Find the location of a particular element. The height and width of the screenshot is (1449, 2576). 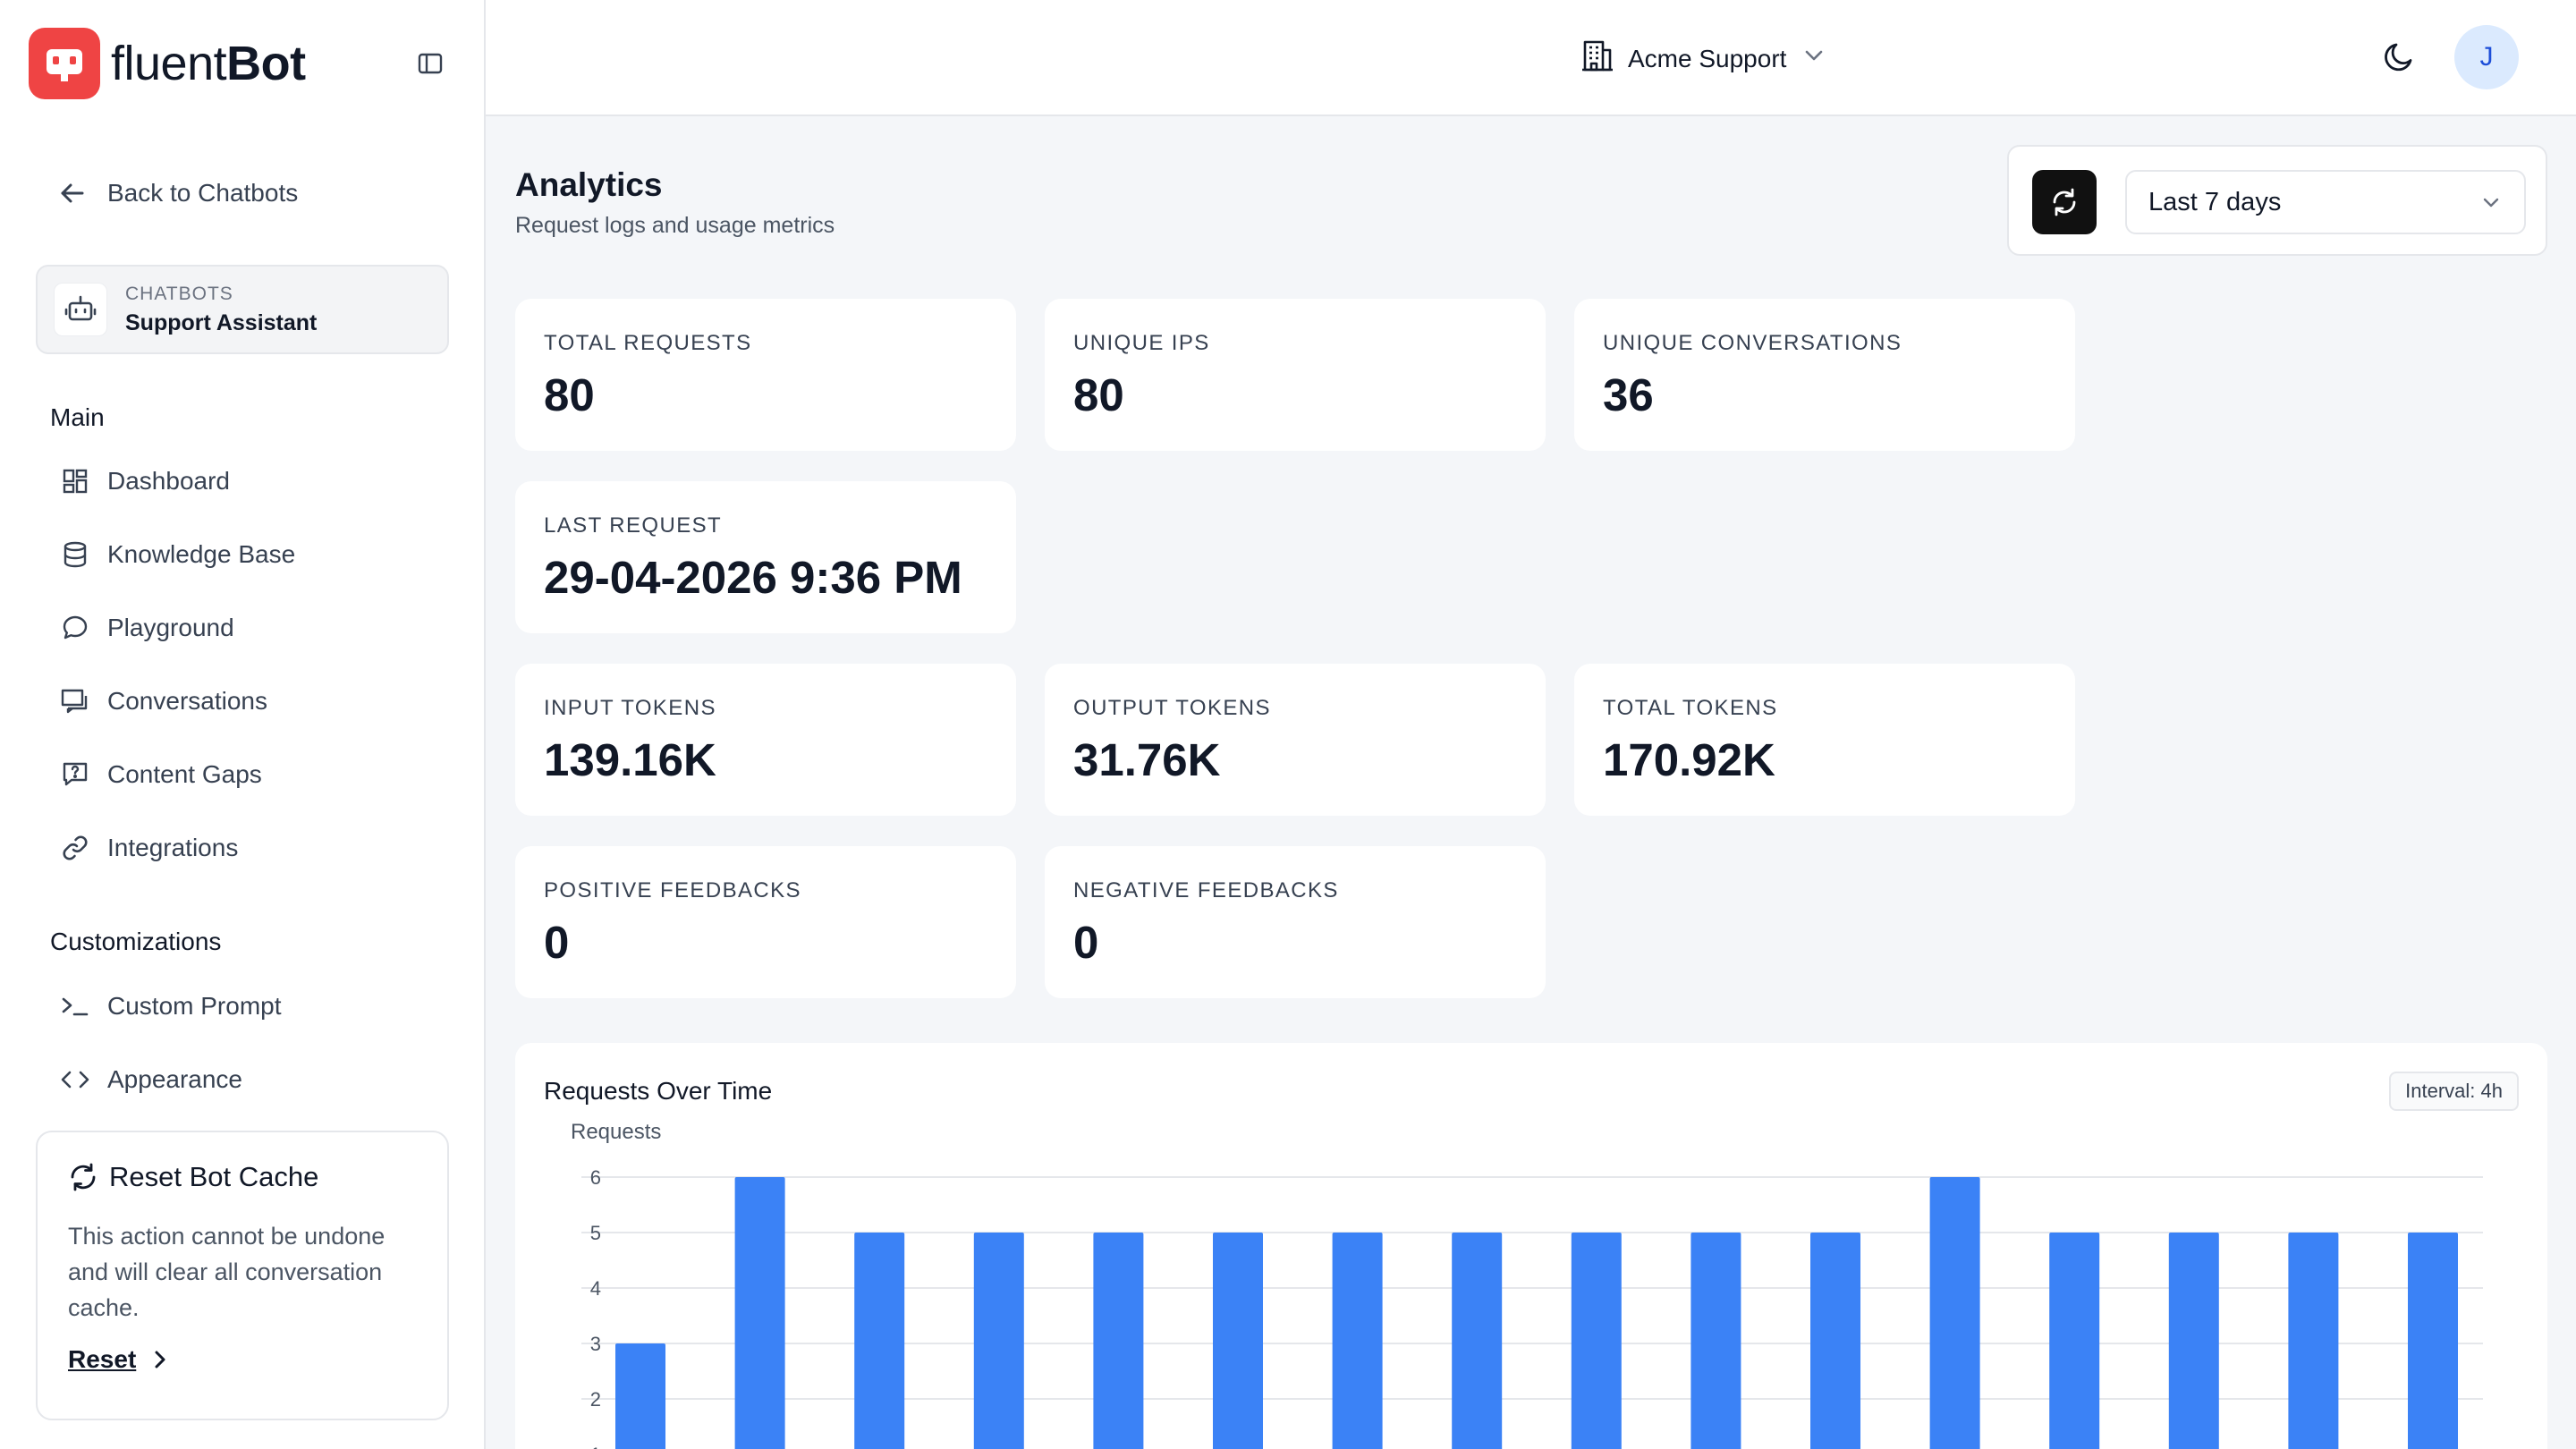

y-tick-label: 6 is located at coordinates (595, 1177).